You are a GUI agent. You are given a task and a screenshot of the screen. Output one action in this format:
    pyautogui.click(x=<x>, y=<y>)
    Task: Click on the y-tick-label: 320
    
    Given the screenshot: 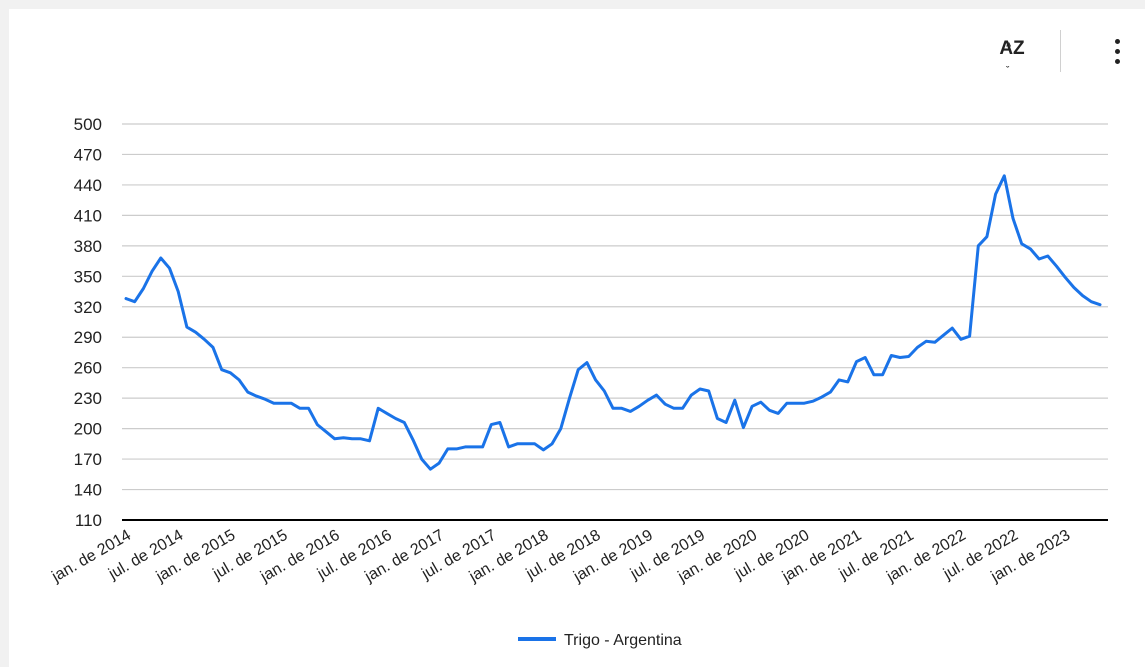 What is the action you would take?
    pyautogui.click(x=88, y=307)
    